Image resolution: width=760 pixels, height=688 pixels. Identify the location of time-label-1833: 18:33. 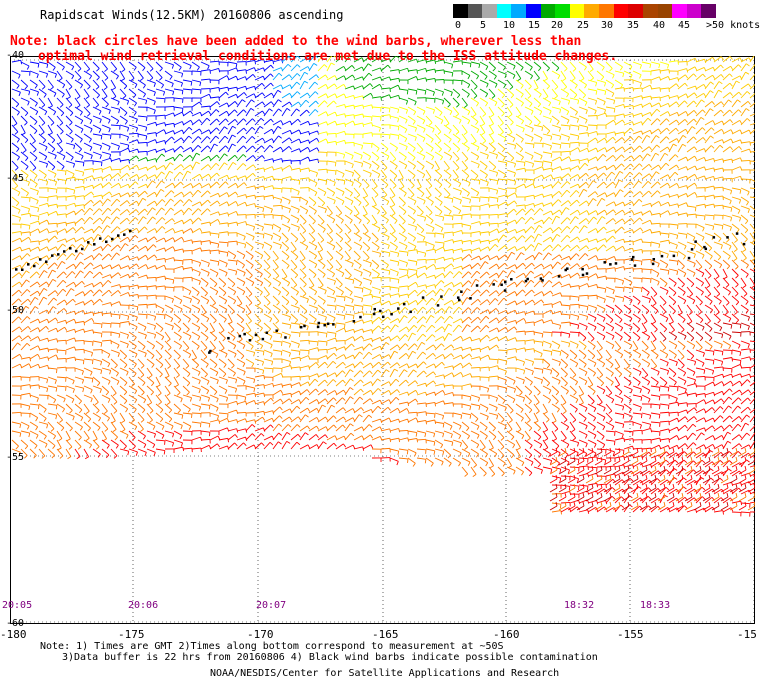
(655, 605).